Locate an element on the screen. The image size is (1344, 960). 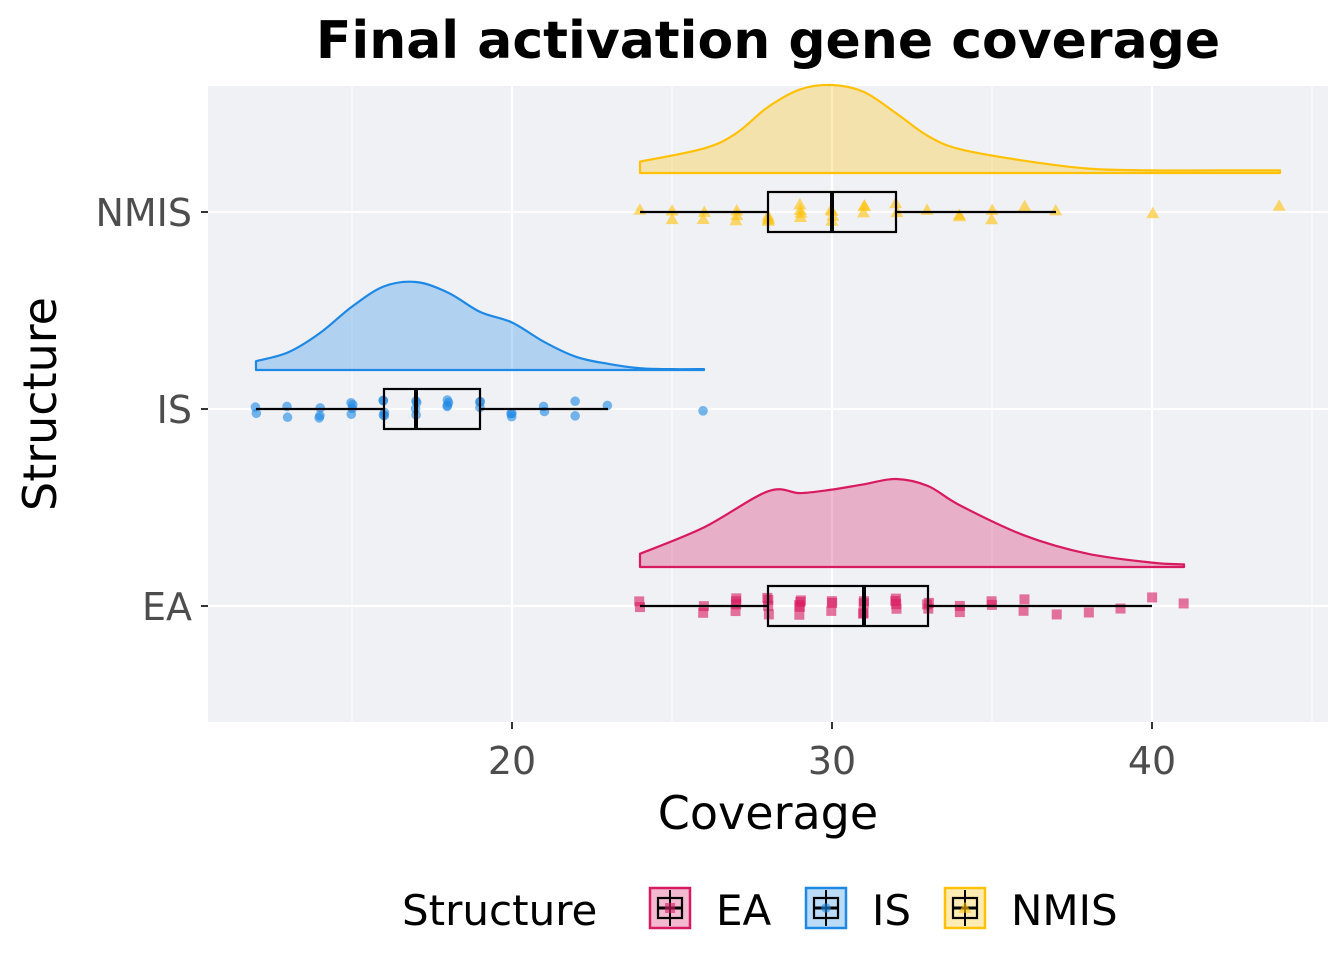
legend-item-nmis: NMIS is located at coordinates (1030, 910).